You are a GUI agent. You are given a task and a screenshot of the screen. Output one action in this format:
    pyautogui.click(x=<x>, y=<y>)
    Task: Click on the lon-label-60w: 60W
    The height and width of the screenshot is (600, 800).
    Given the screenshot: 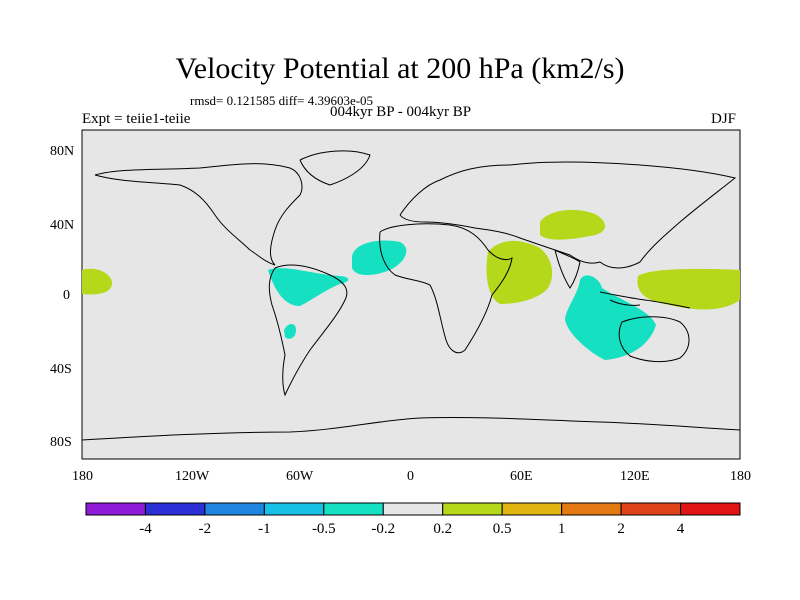 What is the action you would take?
    pyautogui.click(x=300, y=476)
    